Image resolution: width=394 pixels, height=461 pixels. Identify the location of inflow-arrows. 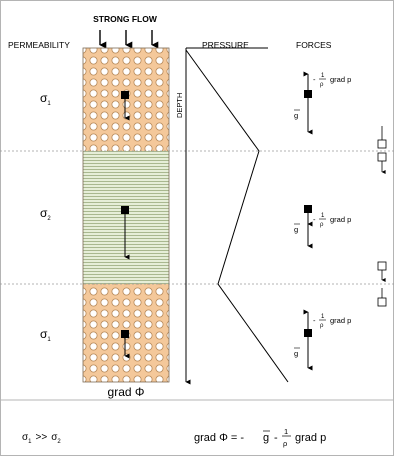
(129, 39).